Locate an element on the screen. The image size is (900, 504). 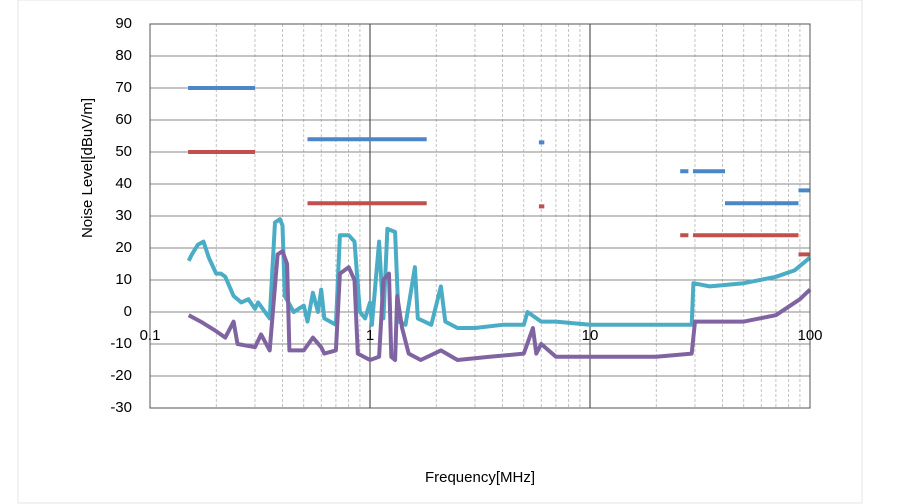
y-tick-label: -20 is located at coordinates (121, 375).